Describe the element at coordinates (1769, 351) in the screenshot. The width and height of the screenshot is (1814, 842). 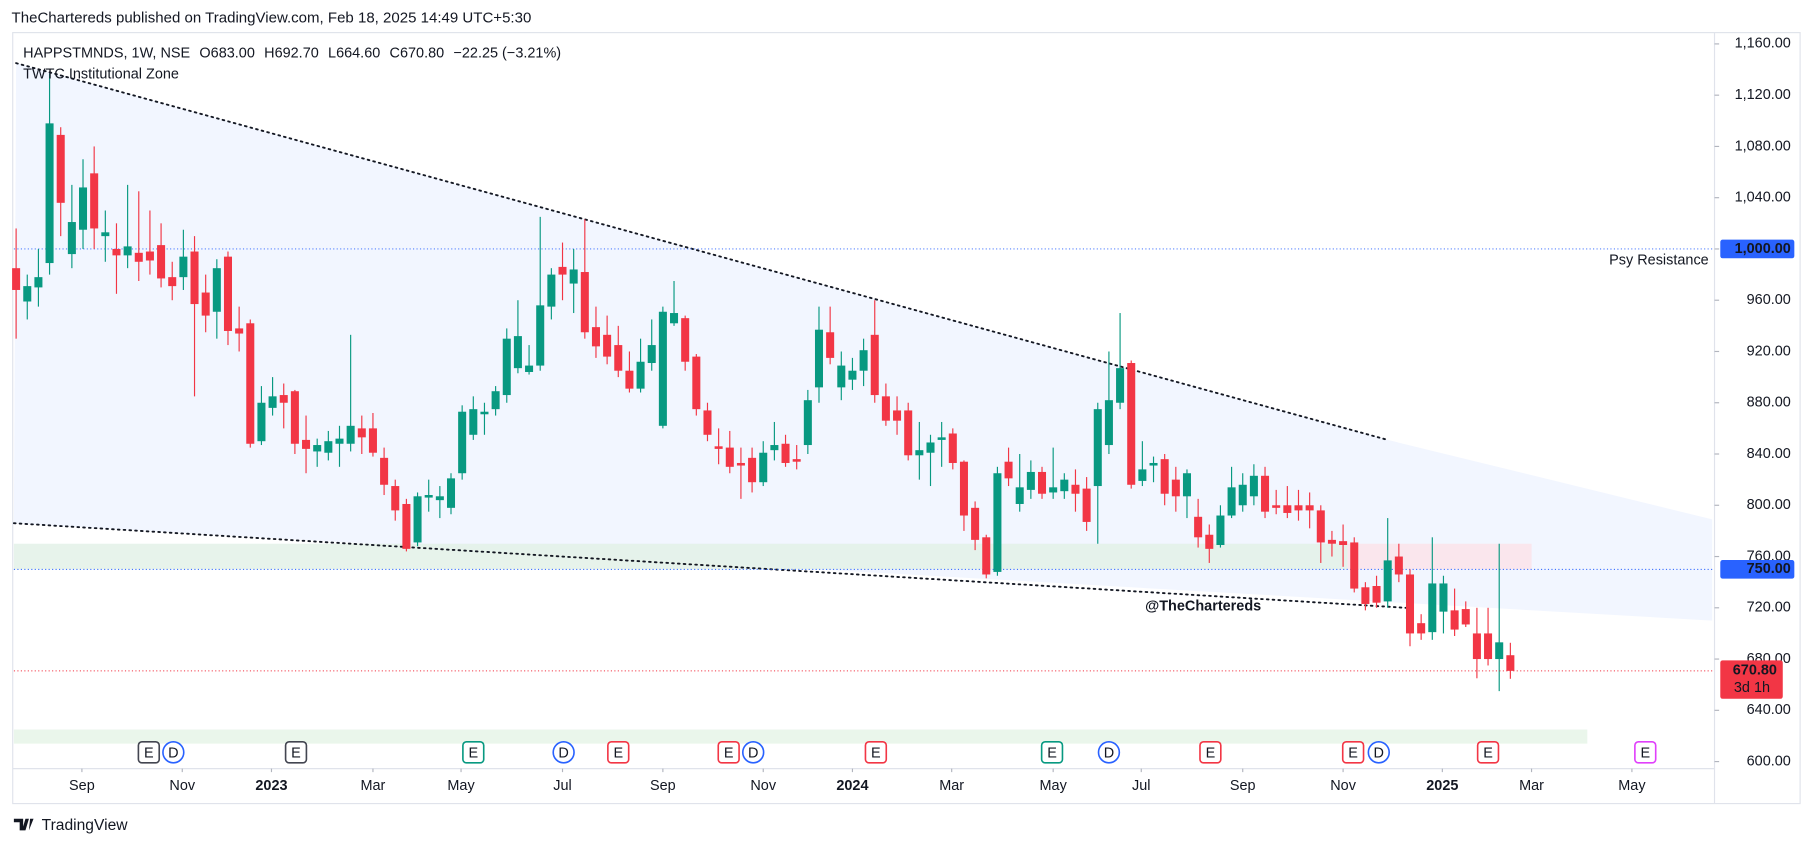
I see `y-tick-label: 920.00` at that location.